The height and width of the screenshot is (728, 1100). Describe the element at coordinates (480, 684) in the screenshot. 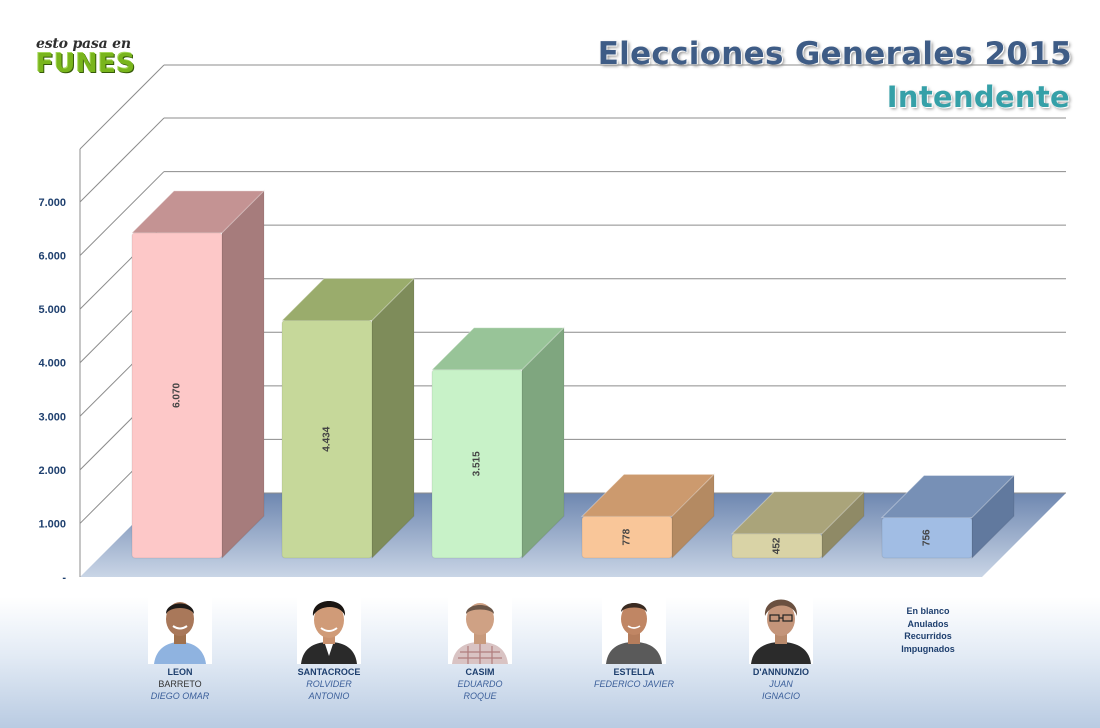

I see `candidate-first-name: EDUARDO` at that location.